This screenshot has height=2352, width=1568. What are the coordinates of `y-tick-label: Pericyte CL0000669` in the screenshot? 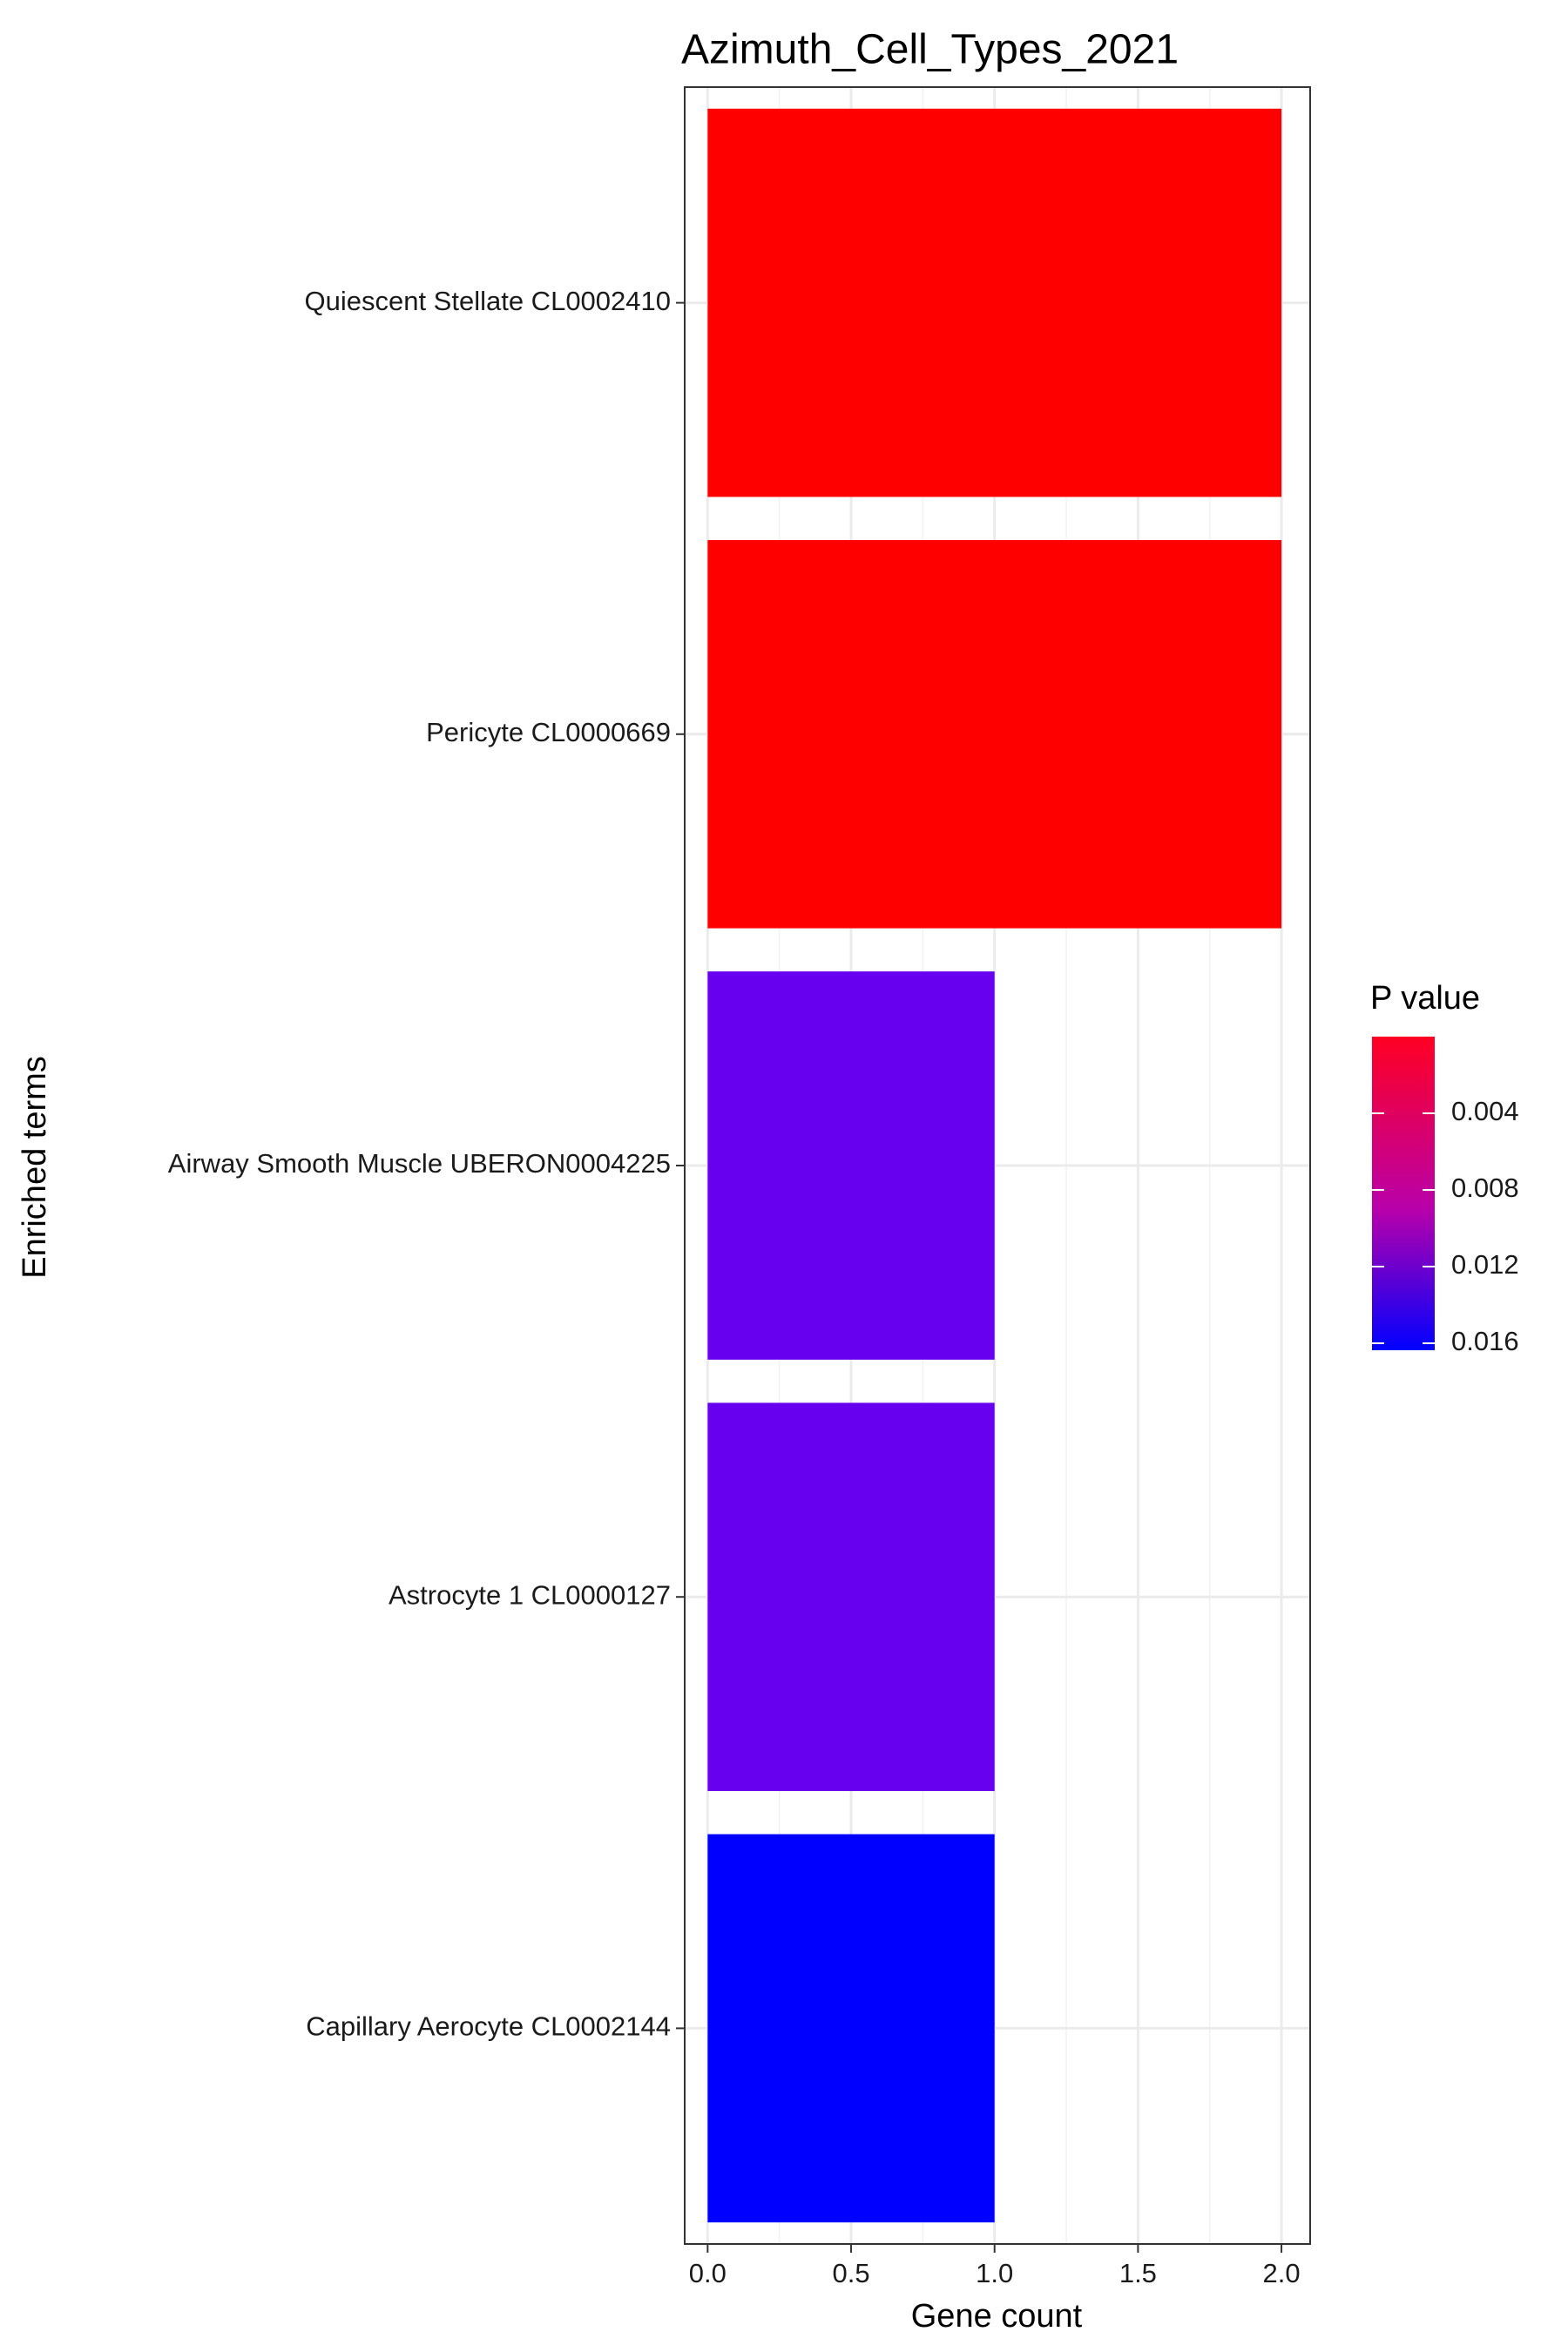 It's located at (549, 732).